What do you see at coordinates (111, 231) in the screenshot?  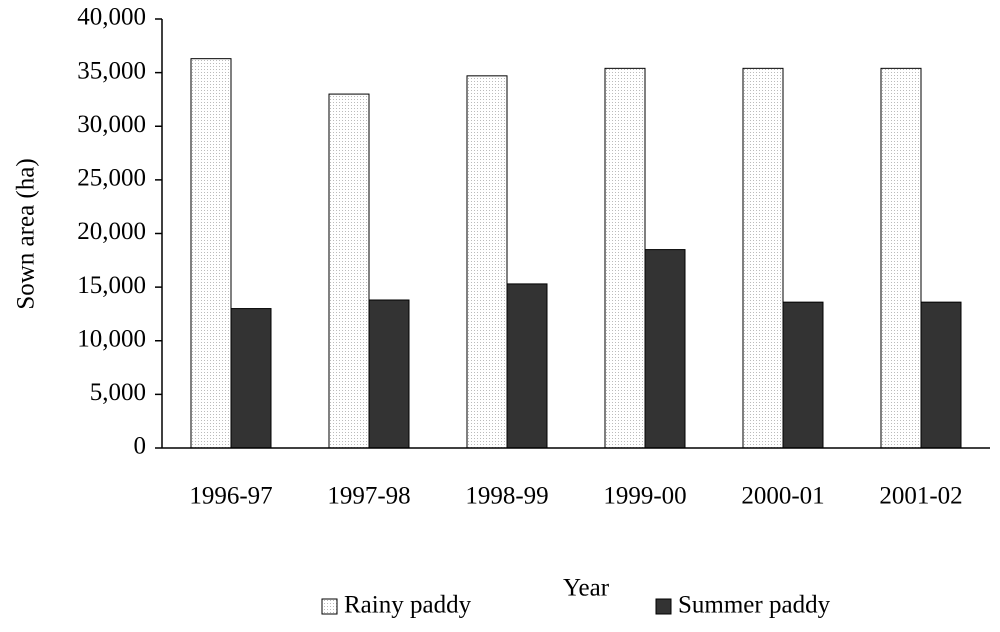 I see `y-tick-label: 20,000` at bounding box center [111, 231].